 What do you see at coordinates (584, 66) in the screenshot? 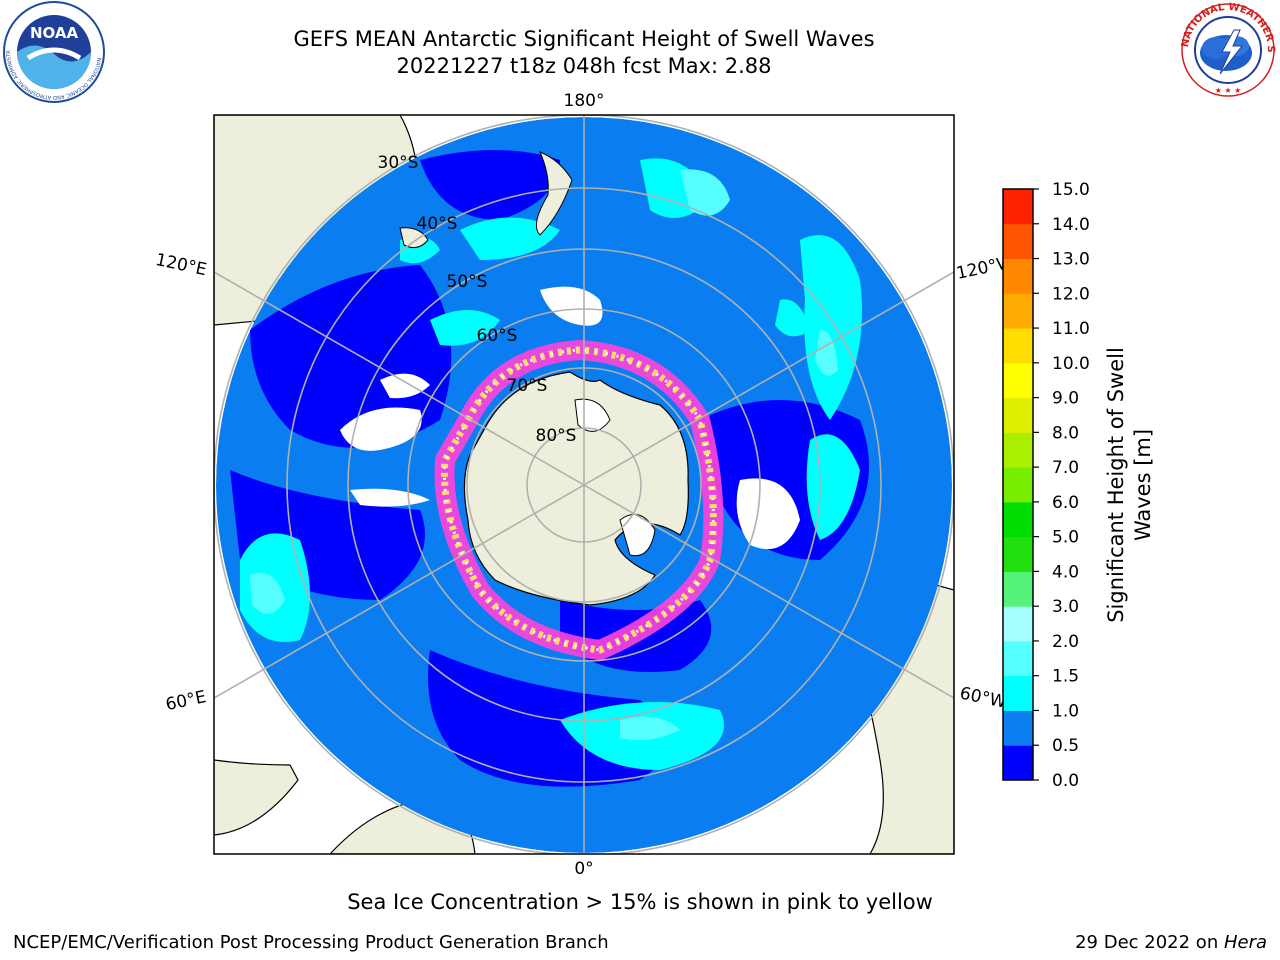
I see `chart-subtitle: 20221227 t18z 048h fcst Max: 2.88` at bounding box center [584, 66].